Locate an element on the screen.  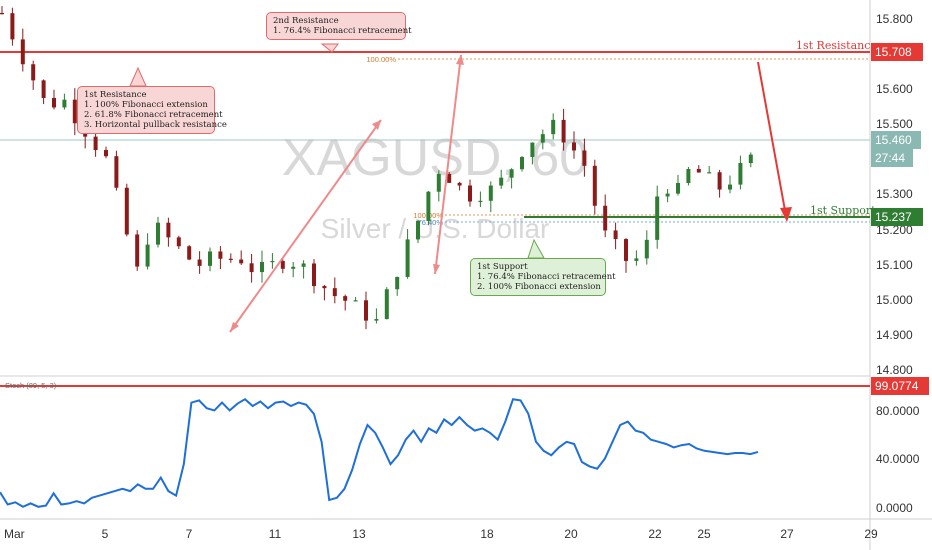
fib-arrow-up-head is located at coordinates (376, 125).